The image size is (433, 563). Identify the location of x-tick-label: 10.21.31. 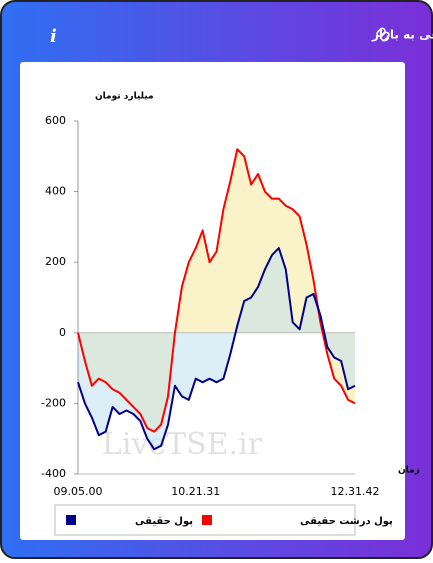
(195, 491).